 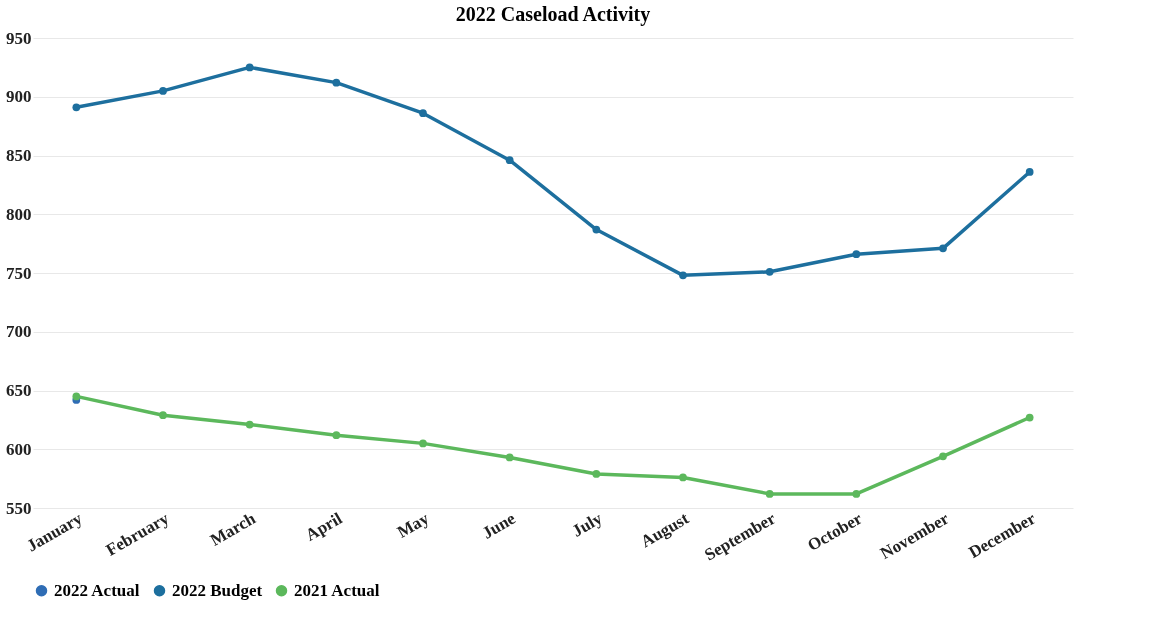 I want to click on chart-title: 2022 Caseload Activity, so click(x=553, y=14).